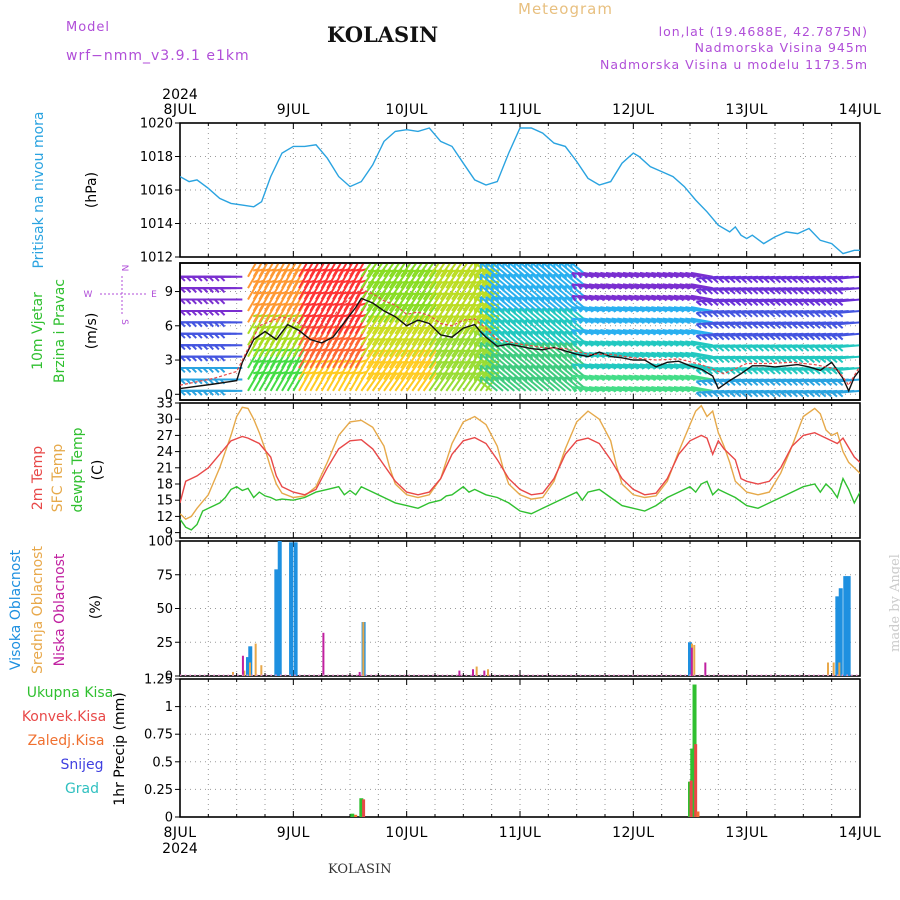 The image size is (900, 900). What do you see at coordinates (488, 672) in the screenshot?
I see `cloud-bar-mid_cloud` at bounding box center [488, 672].